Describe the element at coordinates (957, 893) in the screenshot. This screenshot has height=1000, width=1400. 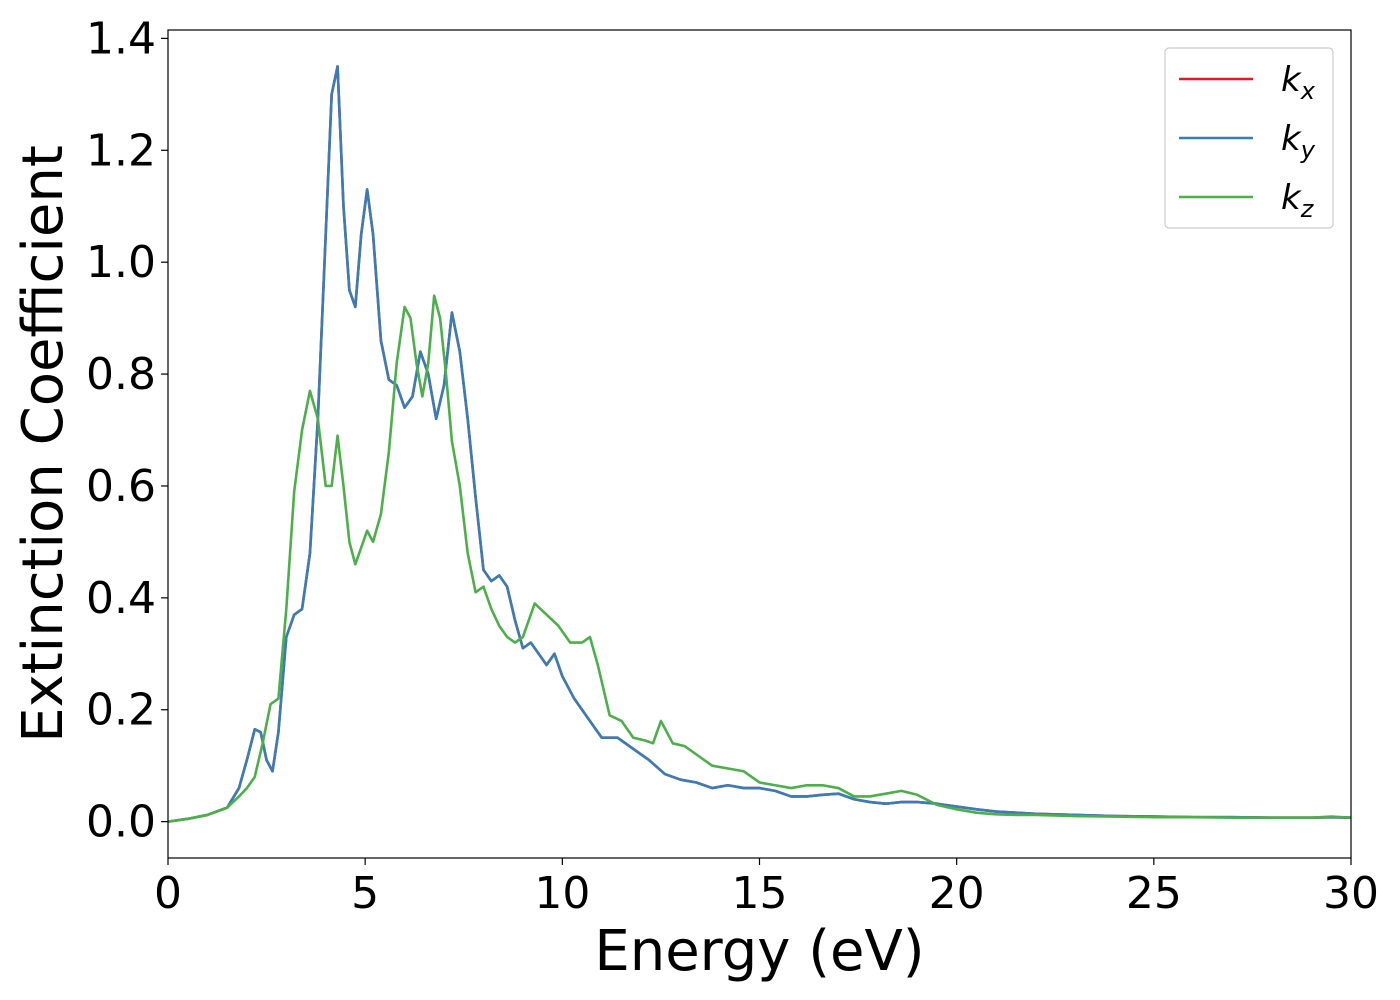
I see `x-tick-label: 20` at that location.